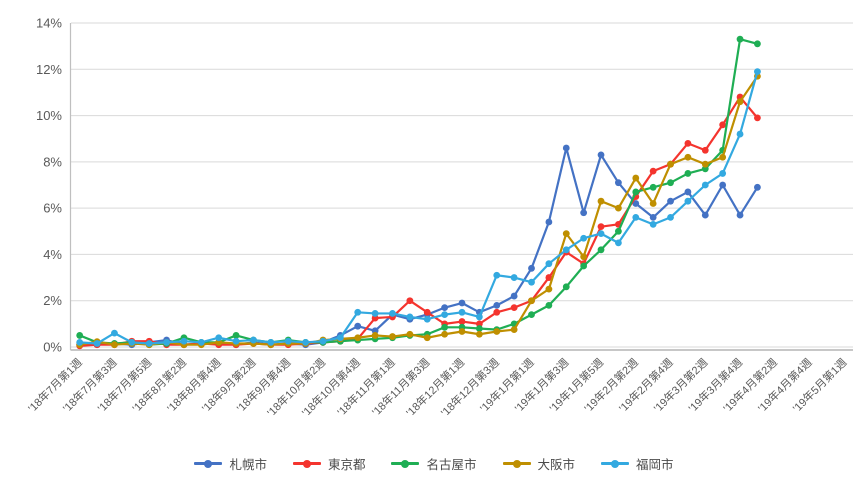 The height and width of the screenshot is (488, 868). What do you see at coordinates (52, 347) in the screenshot?
I see `y-axis-tick-label: 0%` at bounding box center [52, 347].